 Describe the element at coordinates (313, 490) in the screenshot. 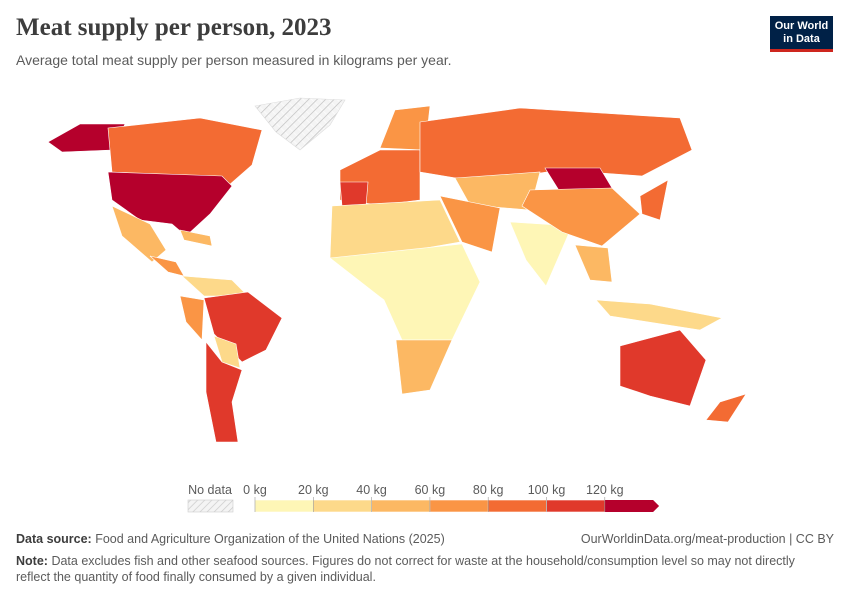

I see `legend-tick-label: 20 kg` at that location.